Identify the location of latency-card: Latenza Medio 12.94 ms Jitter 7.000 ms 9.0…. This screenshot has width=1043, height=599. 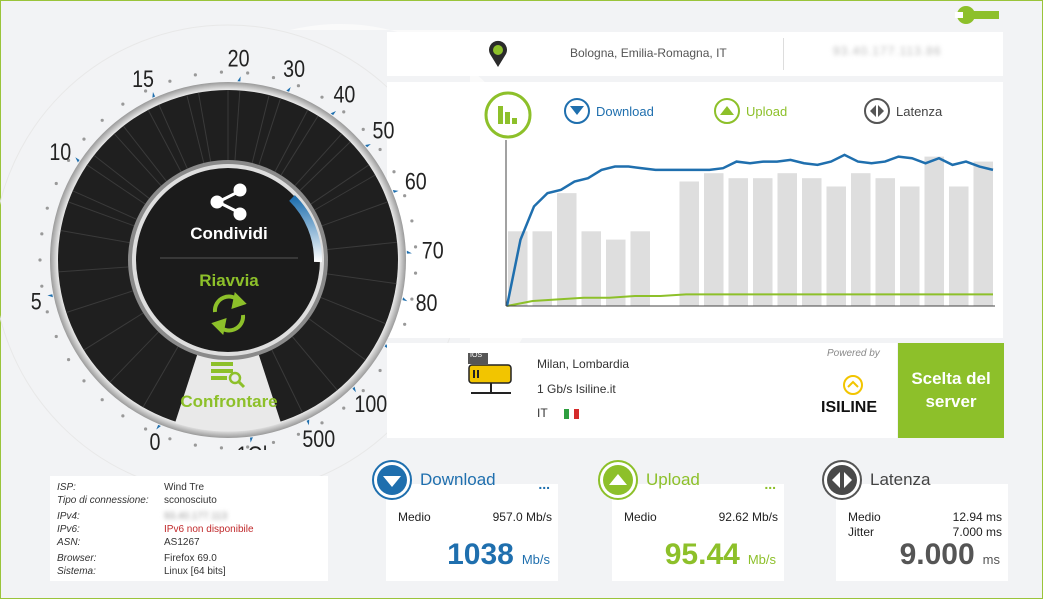
(915, 520).